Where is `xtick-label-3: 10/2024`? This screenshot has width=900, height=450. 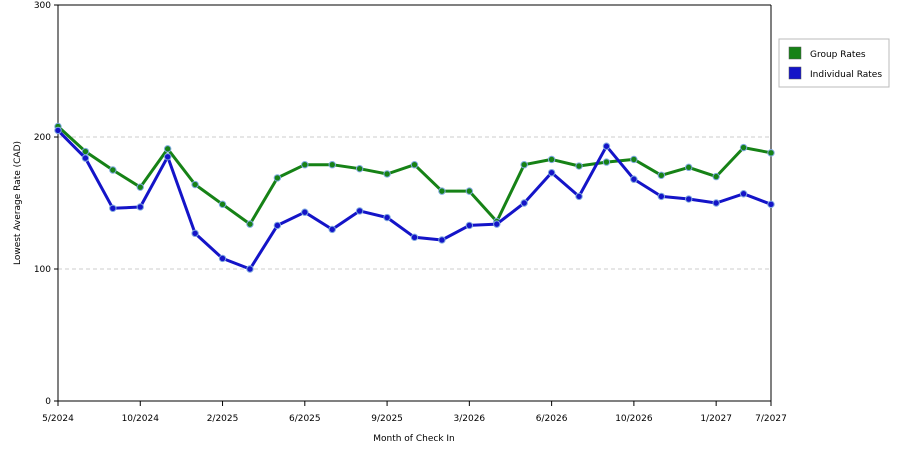 xtick-label-3: 10/2024 is located at coordinates (141, 419).